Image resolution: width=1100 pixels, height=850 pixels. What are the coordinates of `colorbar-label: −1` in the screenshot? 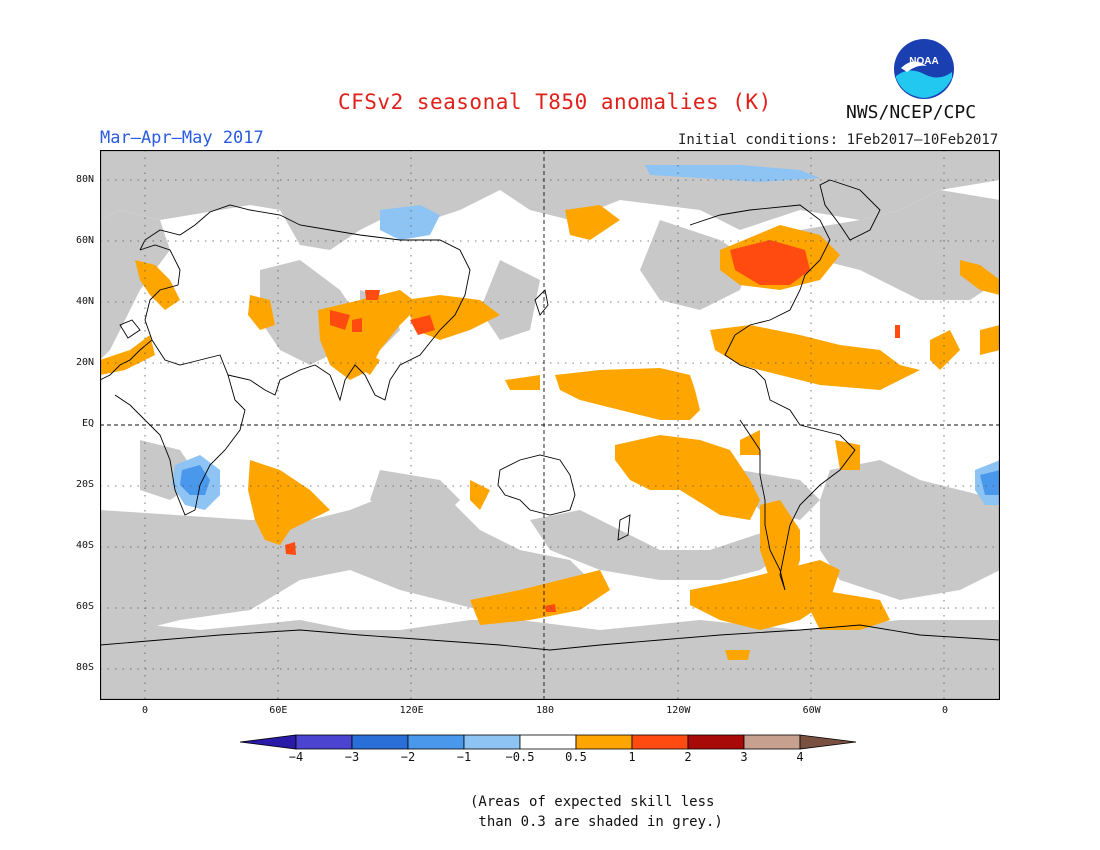 It's located at (464, 757).